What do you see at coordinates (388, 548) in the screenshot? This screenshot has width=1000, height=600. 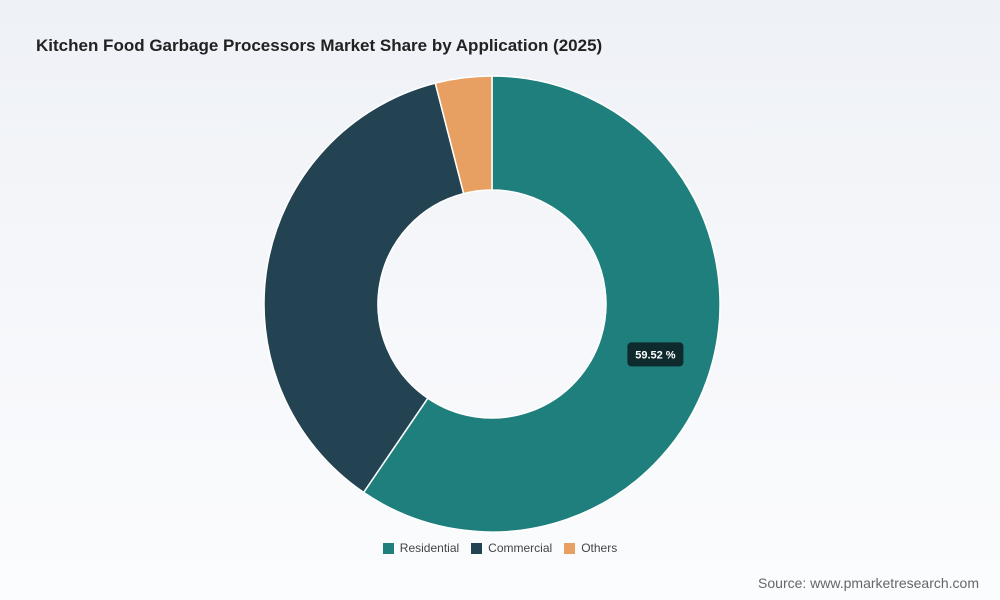 I see `legend-swatch-residential` at bounding box center [388, 548].